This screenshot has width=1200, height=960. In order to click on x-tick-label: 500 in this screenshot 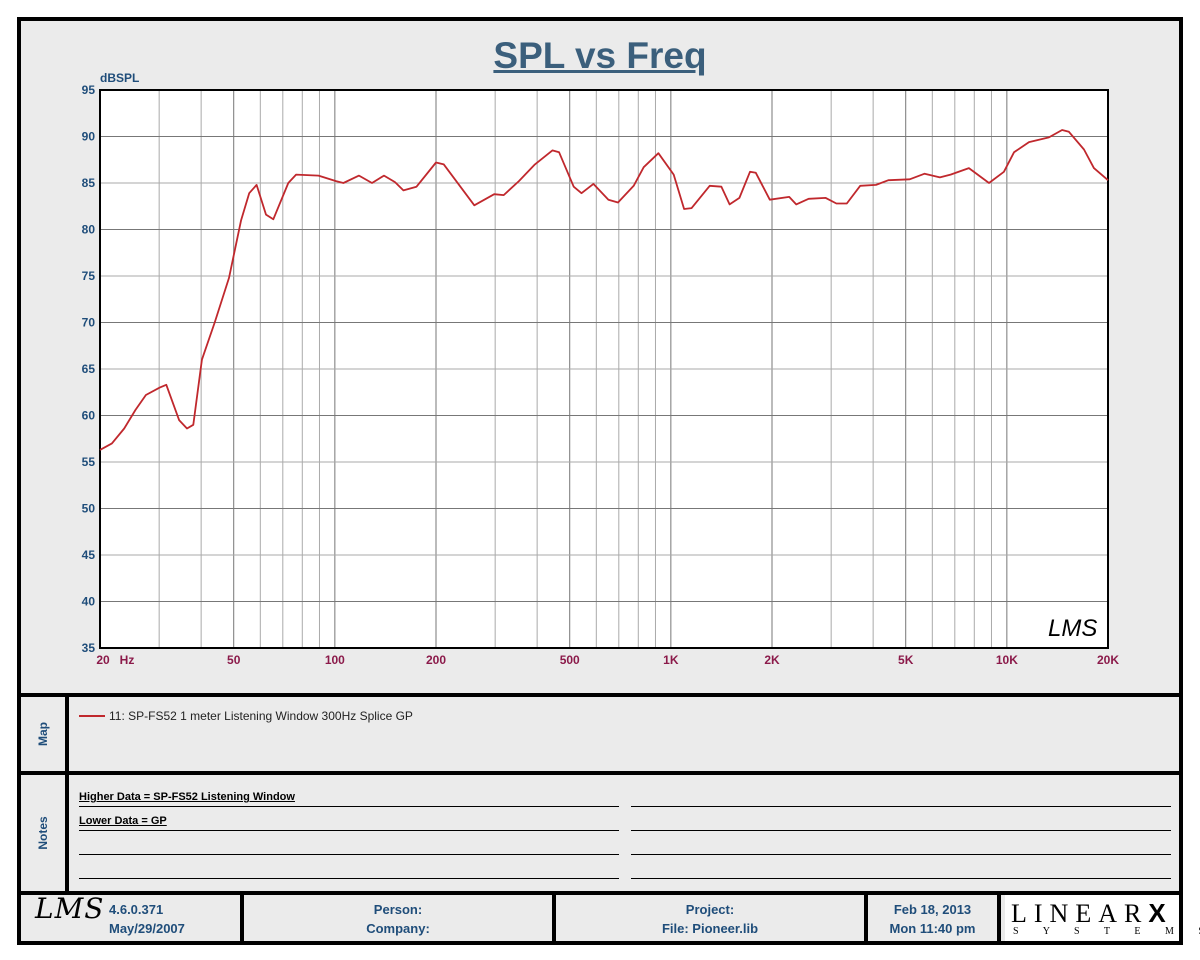, I will do `click(570, 660)`.